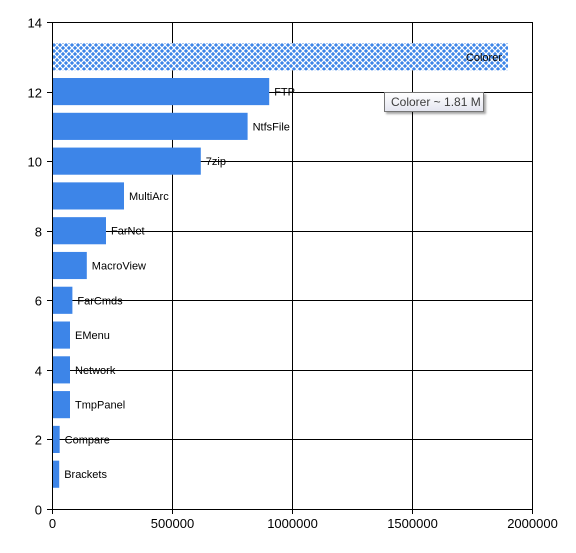 The image size is (576, 553). Describe the element at coordinates (35, 162) in the screenshot. I see `y-tick-label: 10` at that location.